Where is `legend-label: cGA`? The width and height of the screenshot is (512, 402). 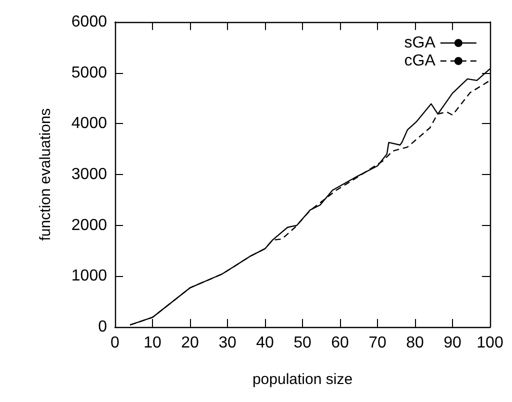 legend-label: cGA is located at coordinates (420, 61).